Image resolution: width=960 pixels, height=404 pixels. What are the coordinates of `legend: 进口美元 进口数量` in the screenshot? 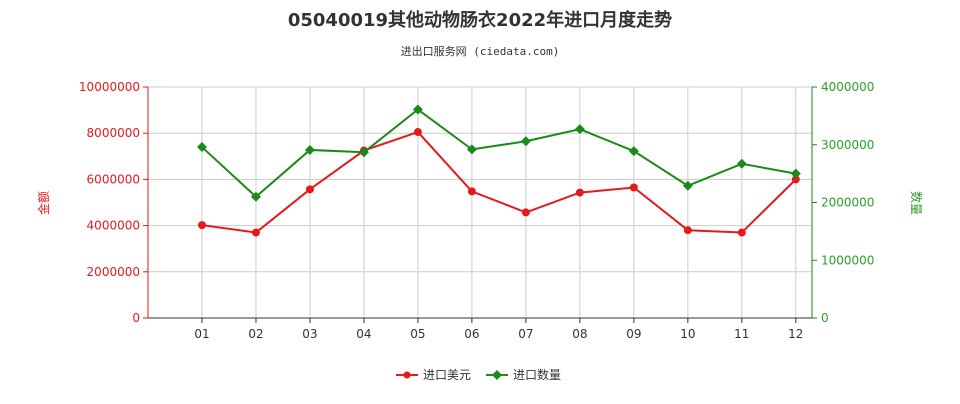 It's located at (478, 374).